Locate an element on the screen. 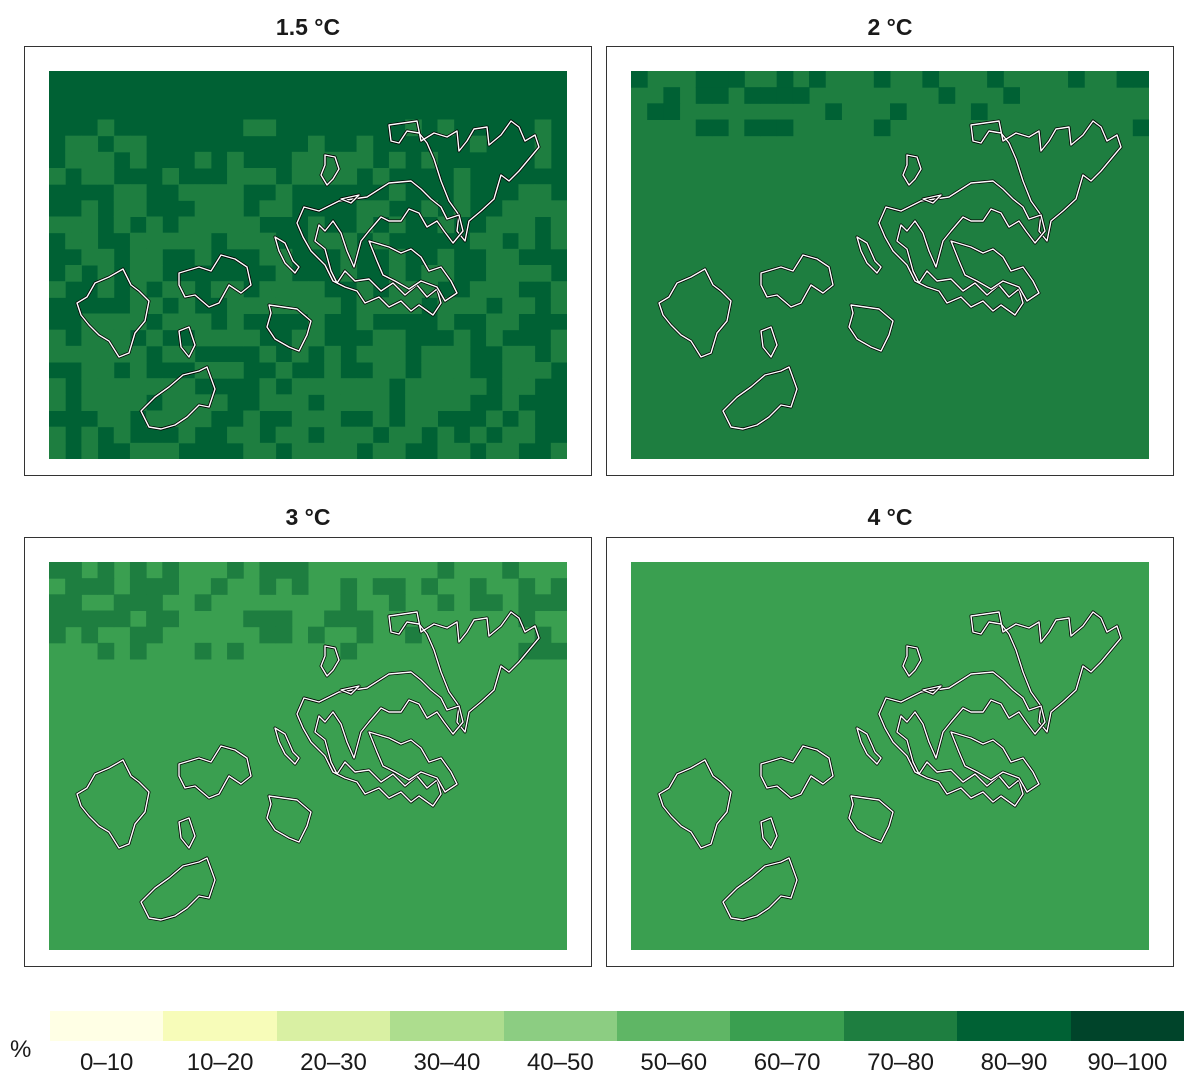 The image size is (1184, 1081). legend-label: 20–30 is located at coordinates (333, 1062).